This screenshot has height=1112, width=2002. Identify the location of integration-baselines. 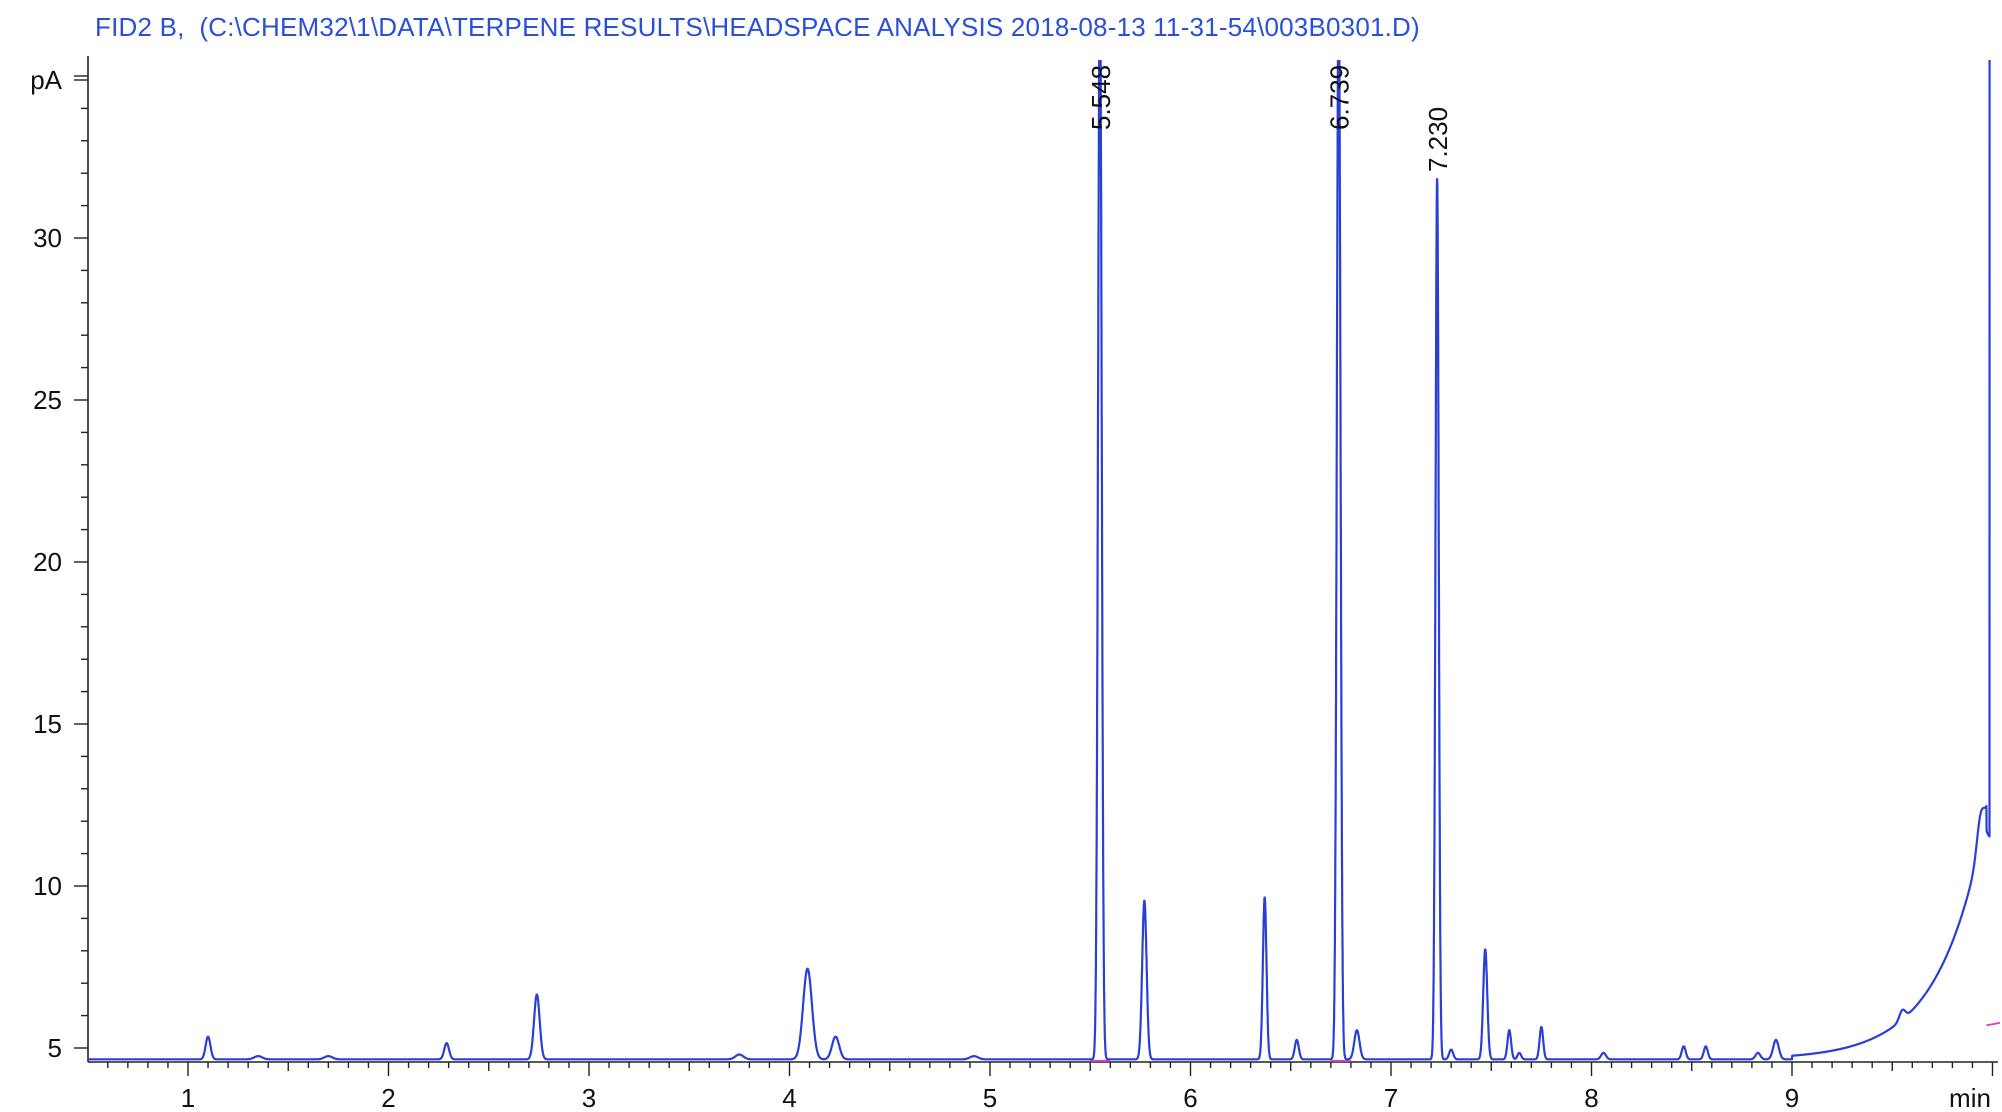
(1545, 1041).